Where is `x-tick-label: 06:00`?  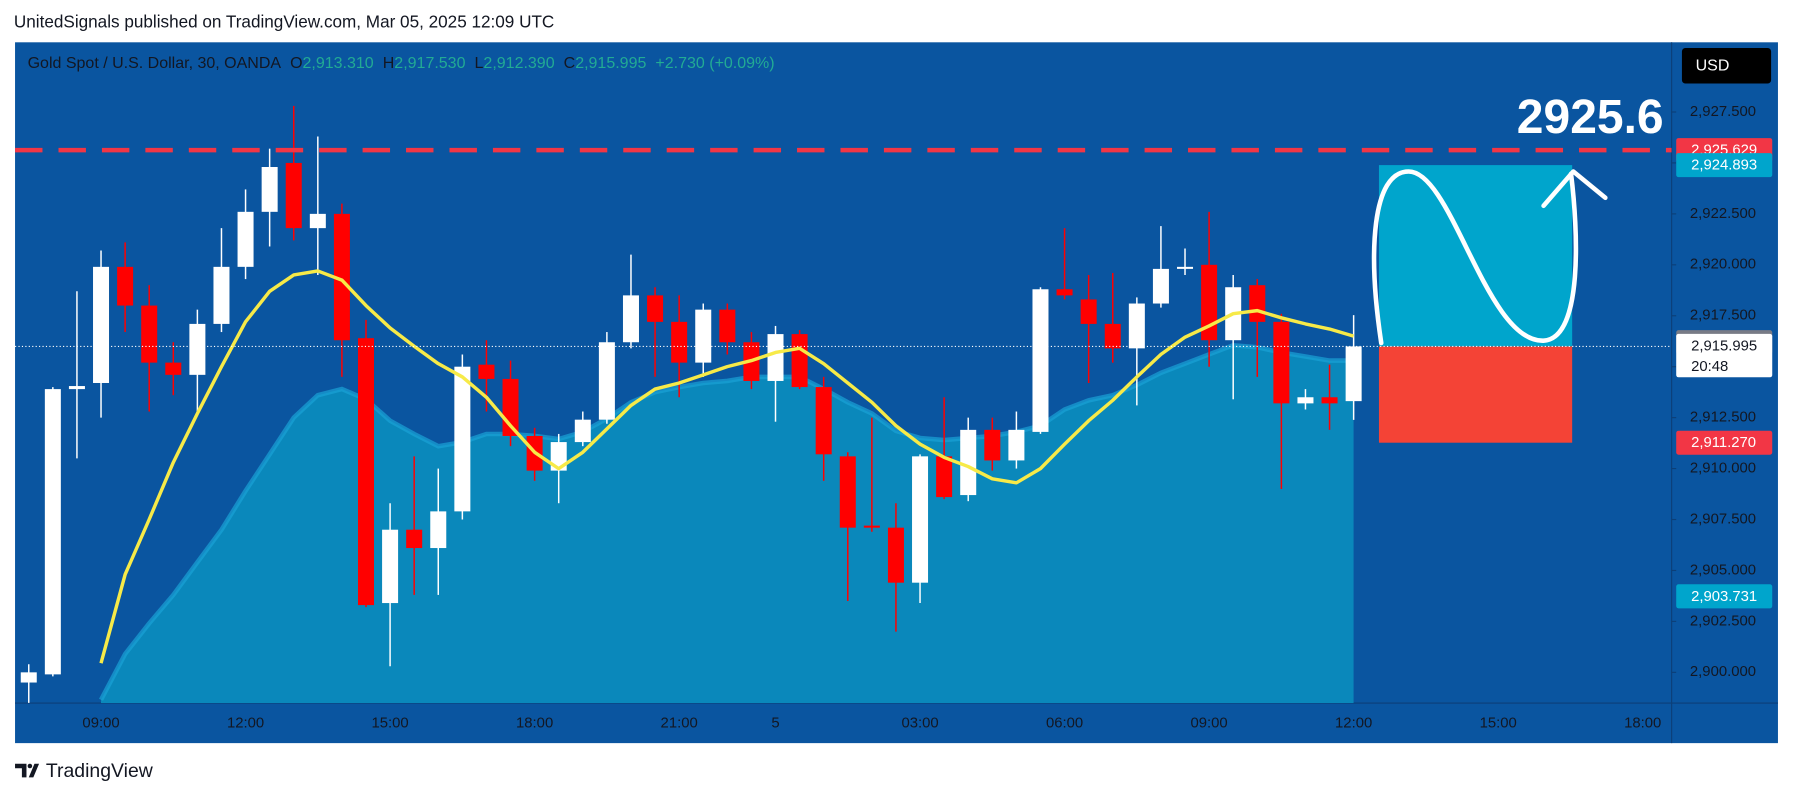
x-tick-label: 06:00 is located at coordinates (1064, 724).